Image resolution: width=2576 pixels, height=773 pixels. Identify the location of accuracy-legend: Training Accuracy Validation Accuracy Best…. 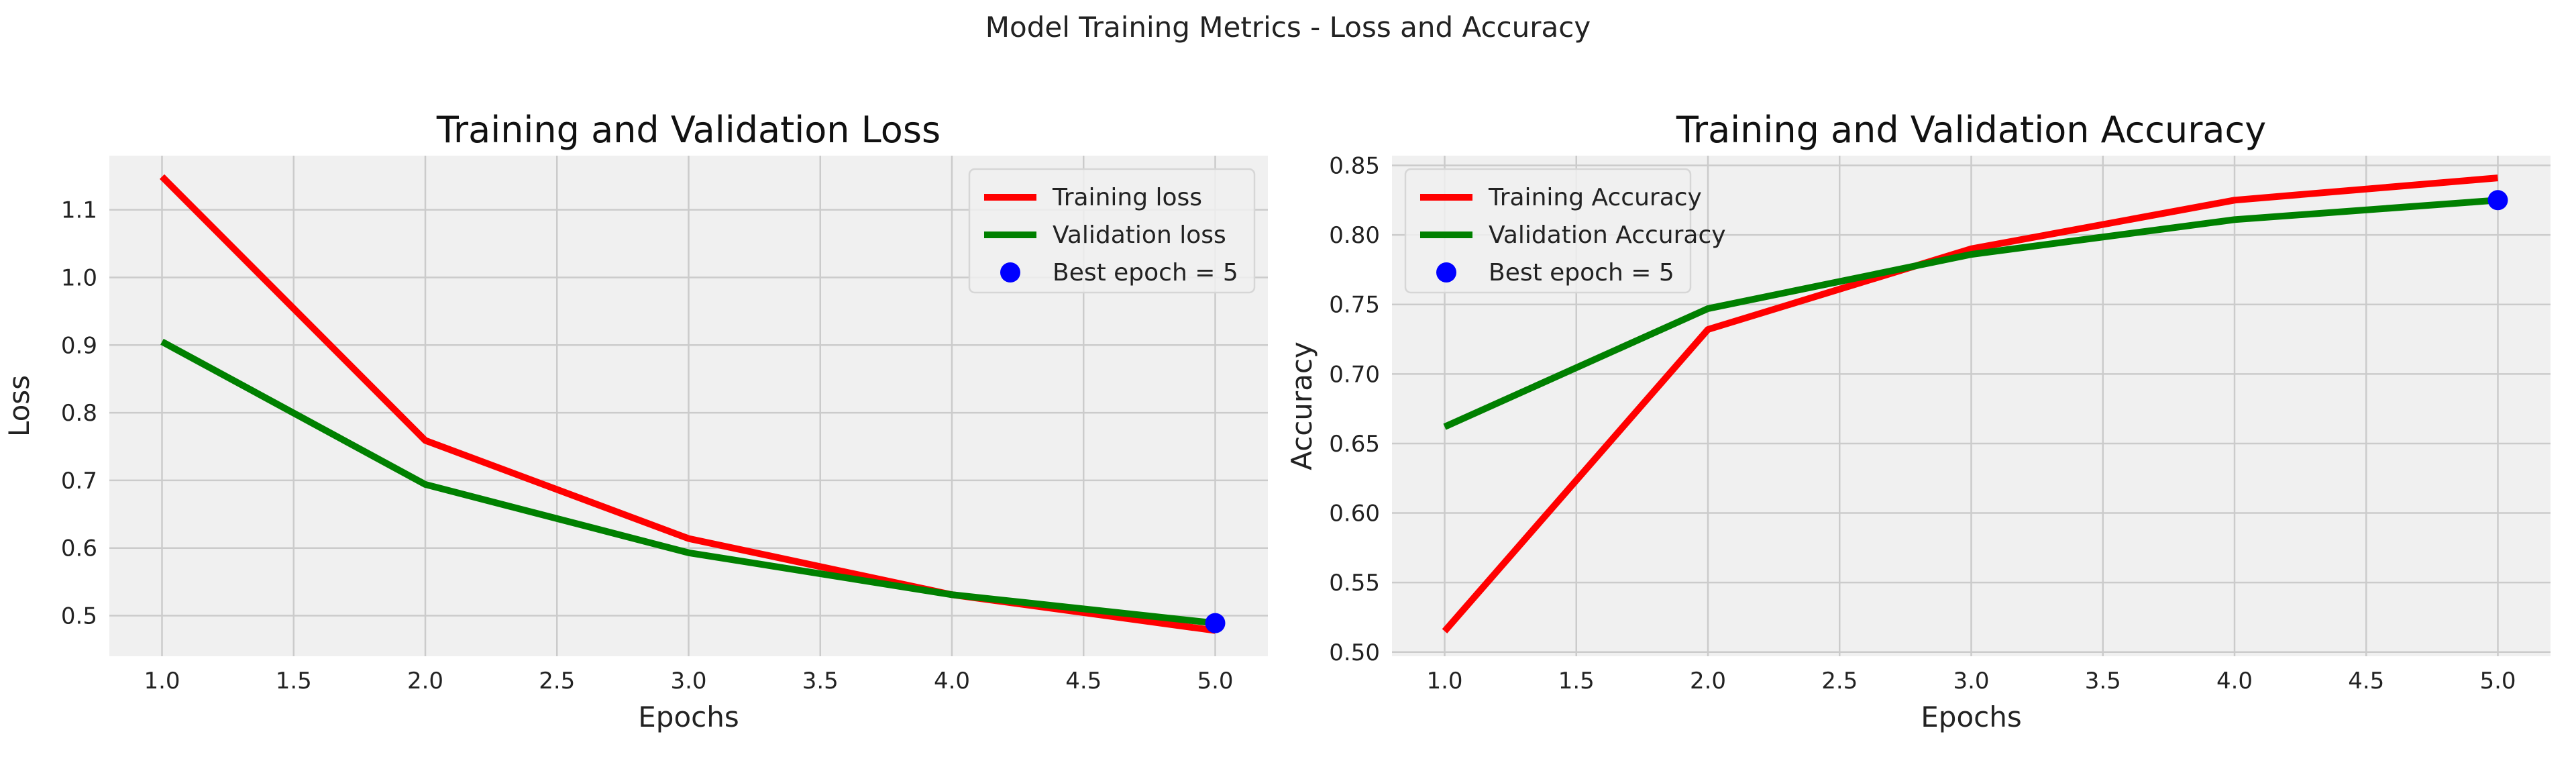
(1565, 231).